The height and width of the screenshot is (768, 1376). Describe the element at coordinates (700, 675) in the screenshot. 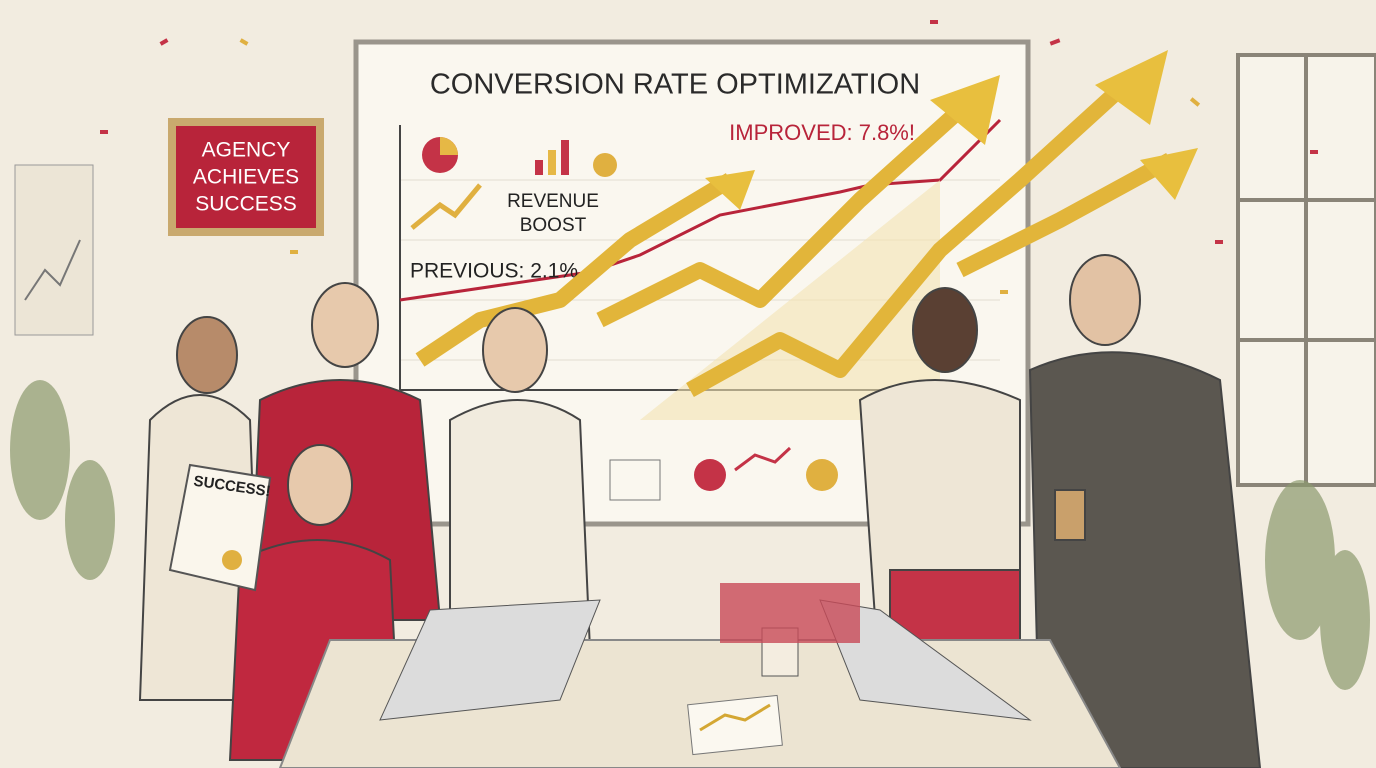

I see `table` at that location.